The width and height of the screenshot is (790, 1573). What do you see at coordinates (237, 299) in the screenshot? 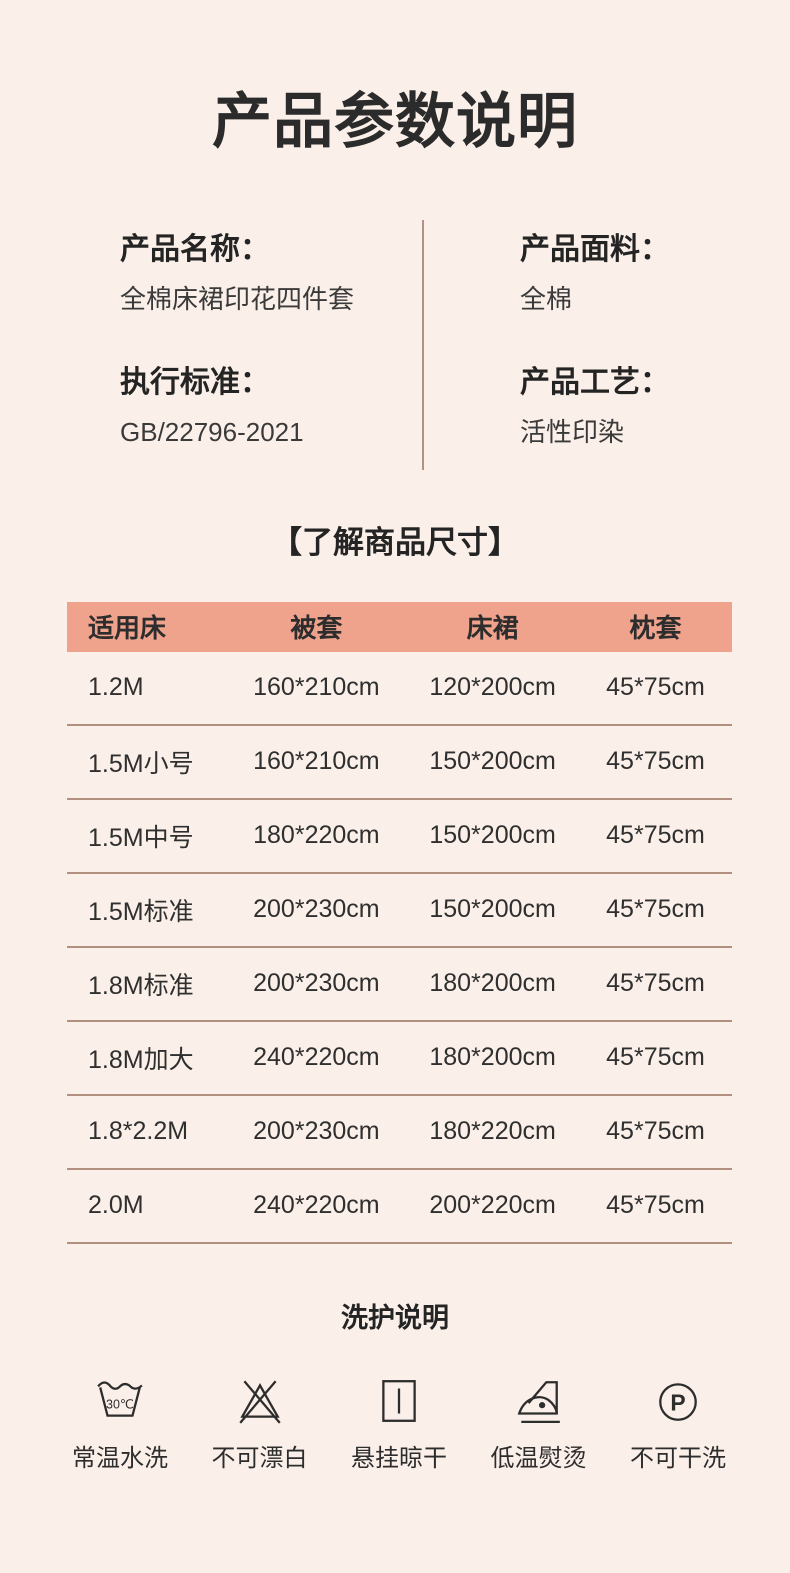
I see `info-value: 全棉床裙印花四件套` at bounding box center [237, 299].